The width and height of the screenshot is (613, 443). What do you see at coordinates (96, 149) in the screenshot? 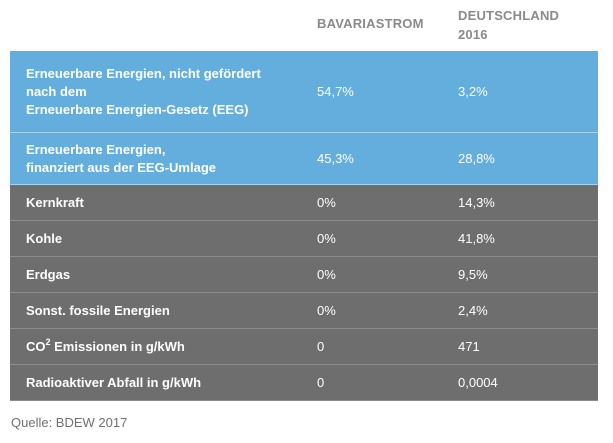
I see `row-label-line: Erneuerbare Energien,` at bounding box center [96, 149].